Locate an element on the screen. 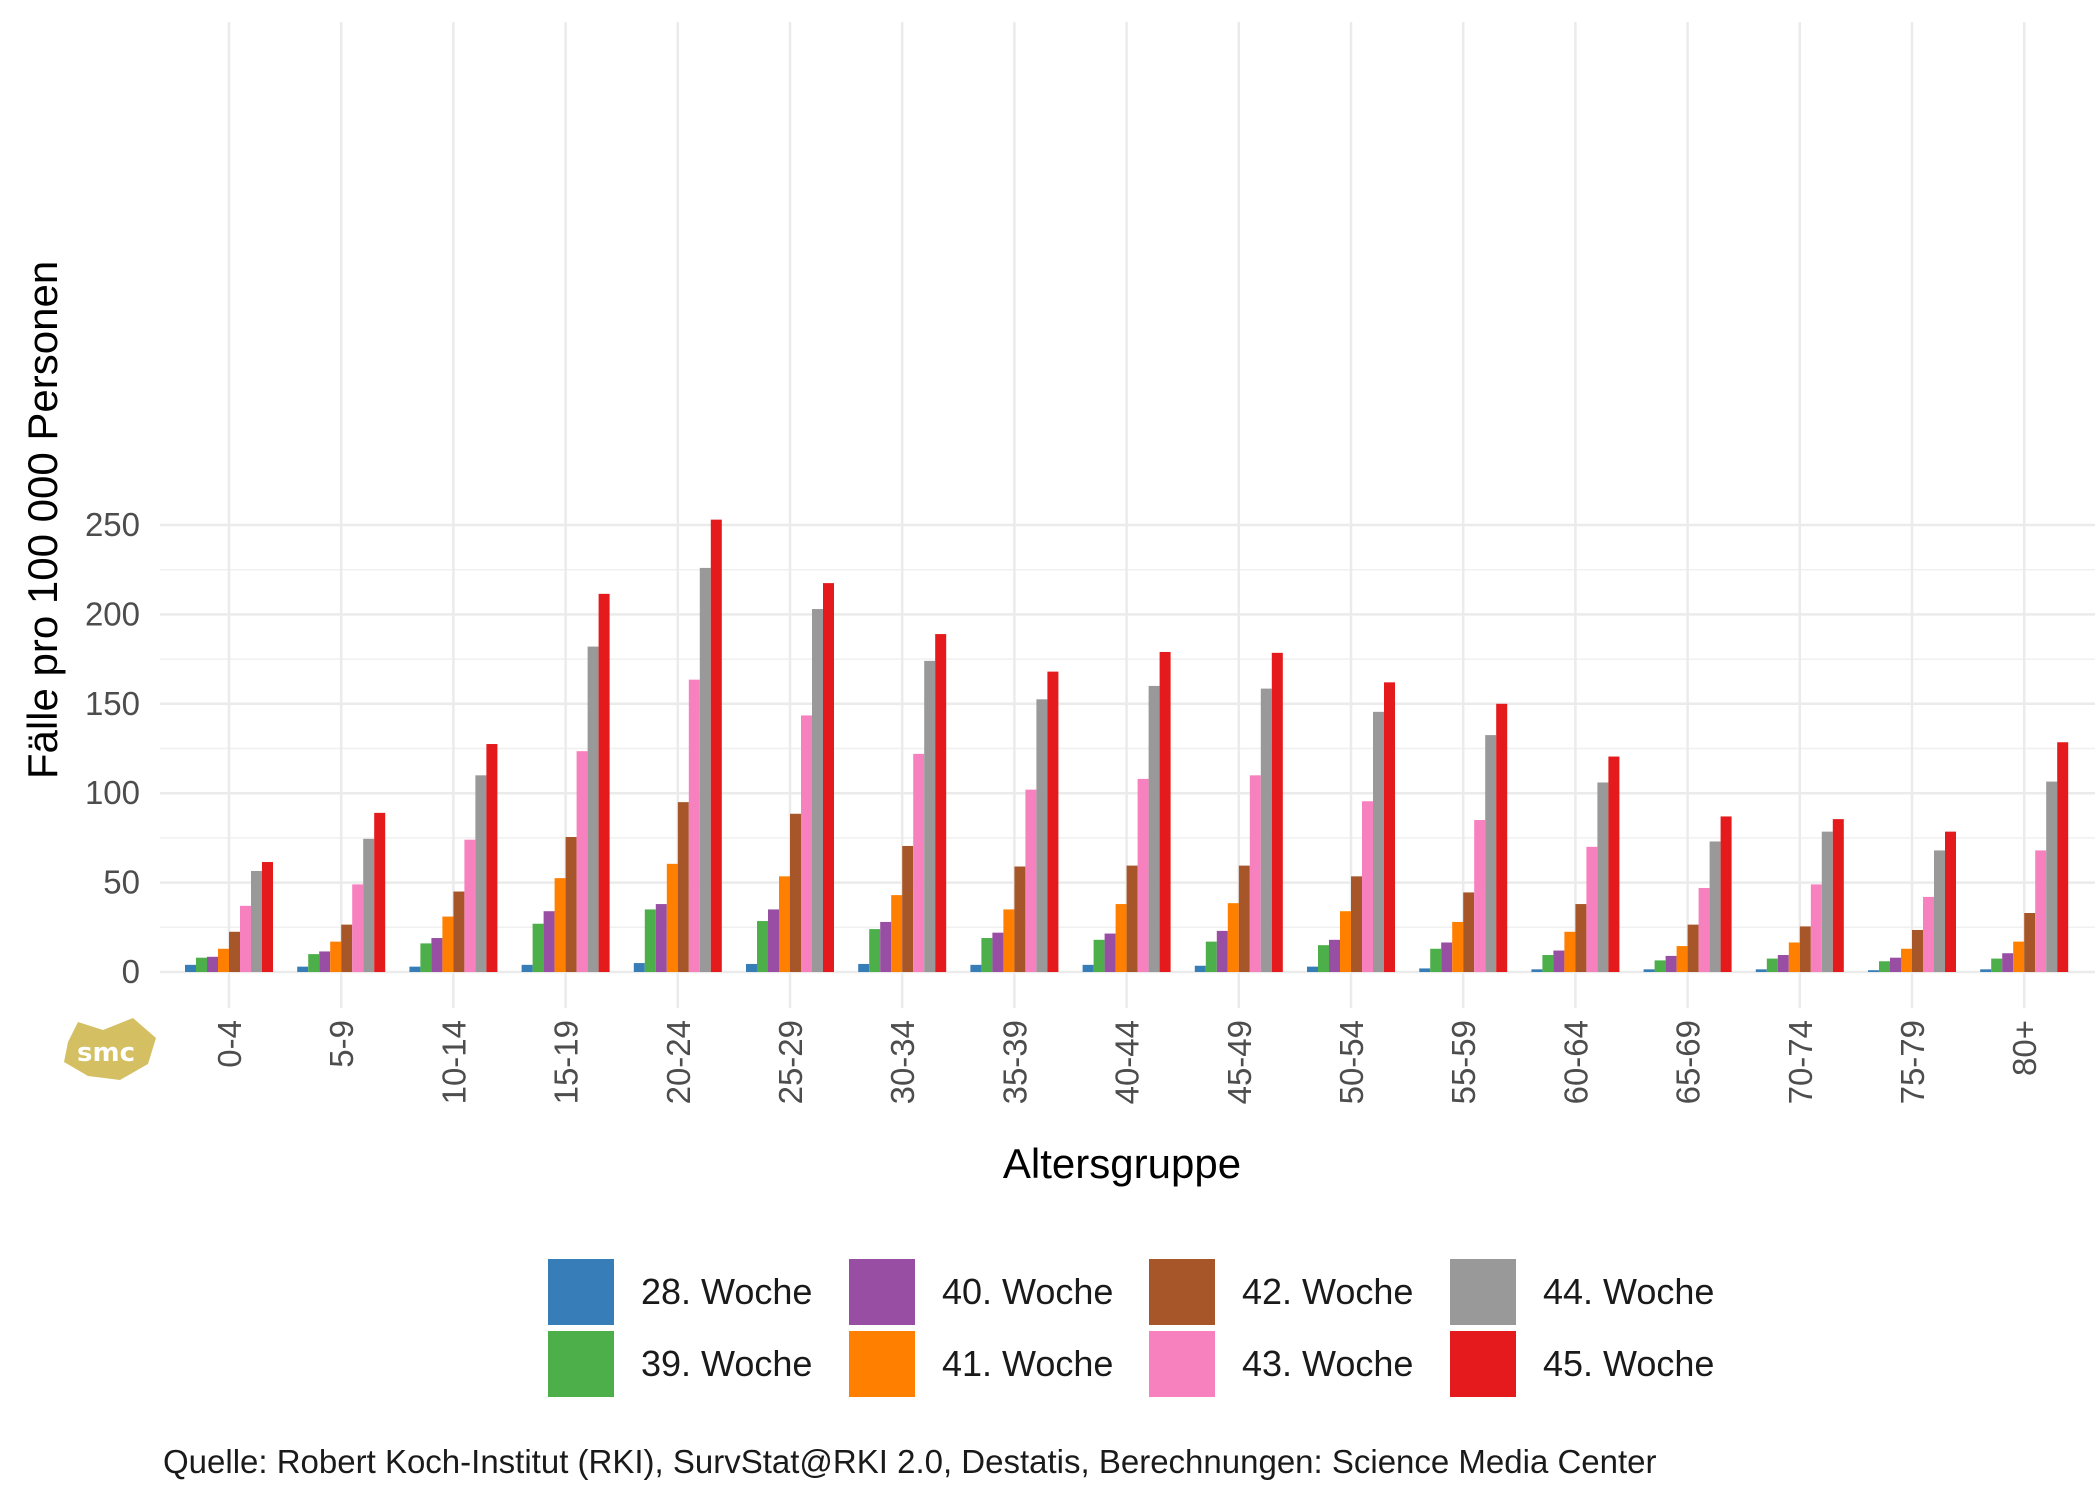 The image size is (2100, 1499). legend-label: 41. Woche is located at coordinates (1027, 1363).